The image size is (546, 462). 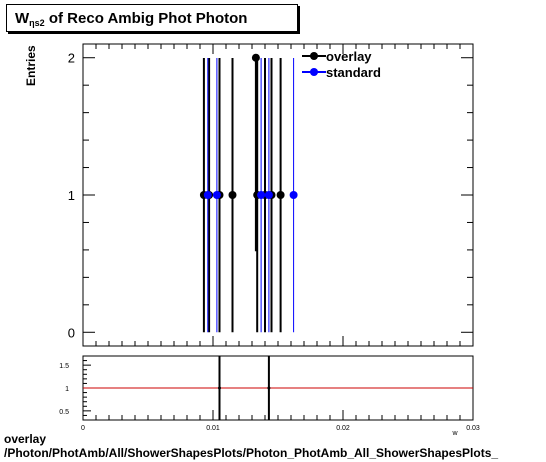 What do you see at coordinates (83, 428) in the screenshot?
I see `x-tick-label: 0` at bounding box center [83, 428].